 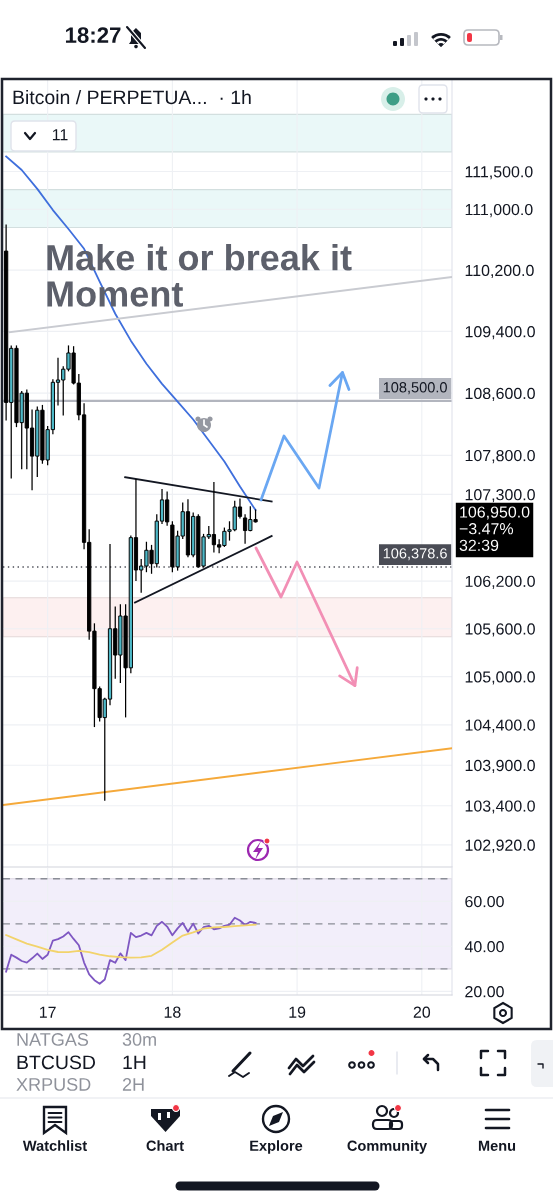 What do you see at coordinates (500, 678) in the screenshot?
I see `y-tick-label: 105,000.0` at bounding box center [500, 678].